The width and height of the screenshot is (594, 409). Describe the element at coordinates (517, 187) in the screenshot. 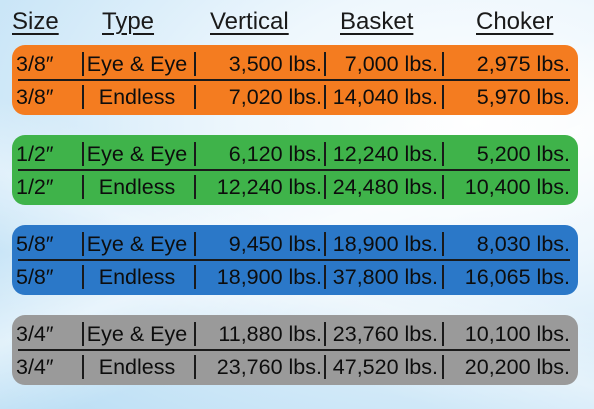

I see `choker-cell: 10,400 lbs.` at that location.